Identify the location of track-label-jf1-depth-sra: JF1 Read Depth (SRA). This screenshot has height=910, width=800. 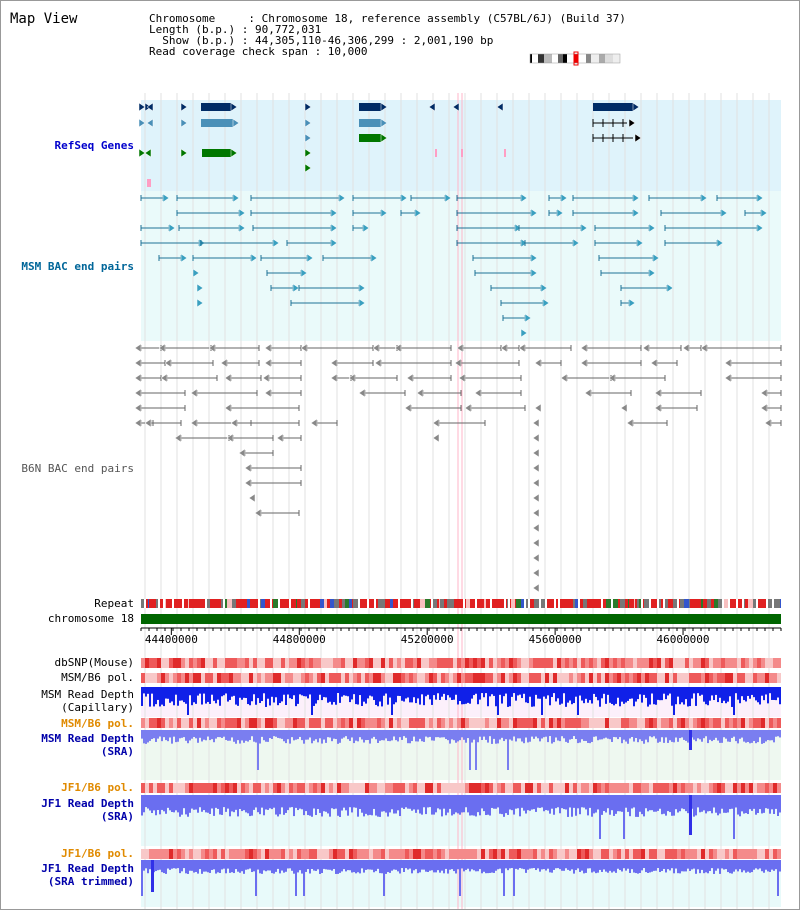
(87, 810).